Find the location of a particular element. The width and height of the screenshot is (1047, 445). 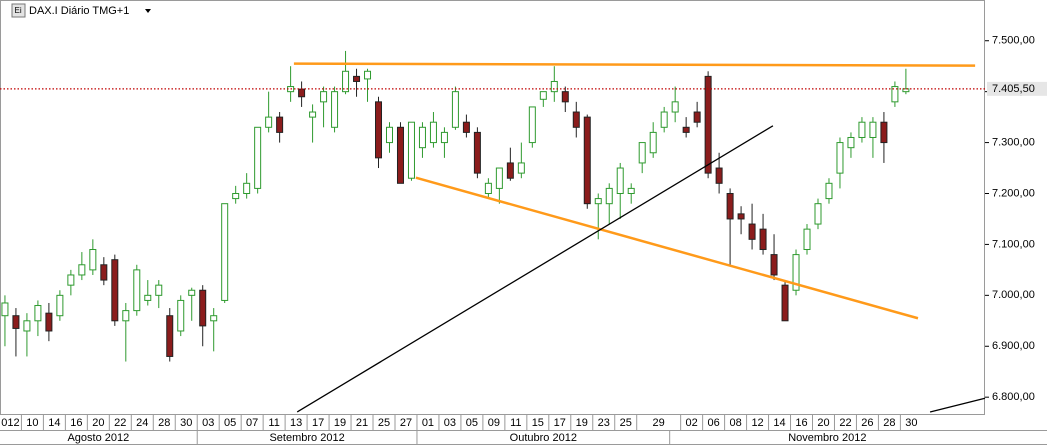

y-tick-label: 6.800,00 is located at coordinates (1013, 397).